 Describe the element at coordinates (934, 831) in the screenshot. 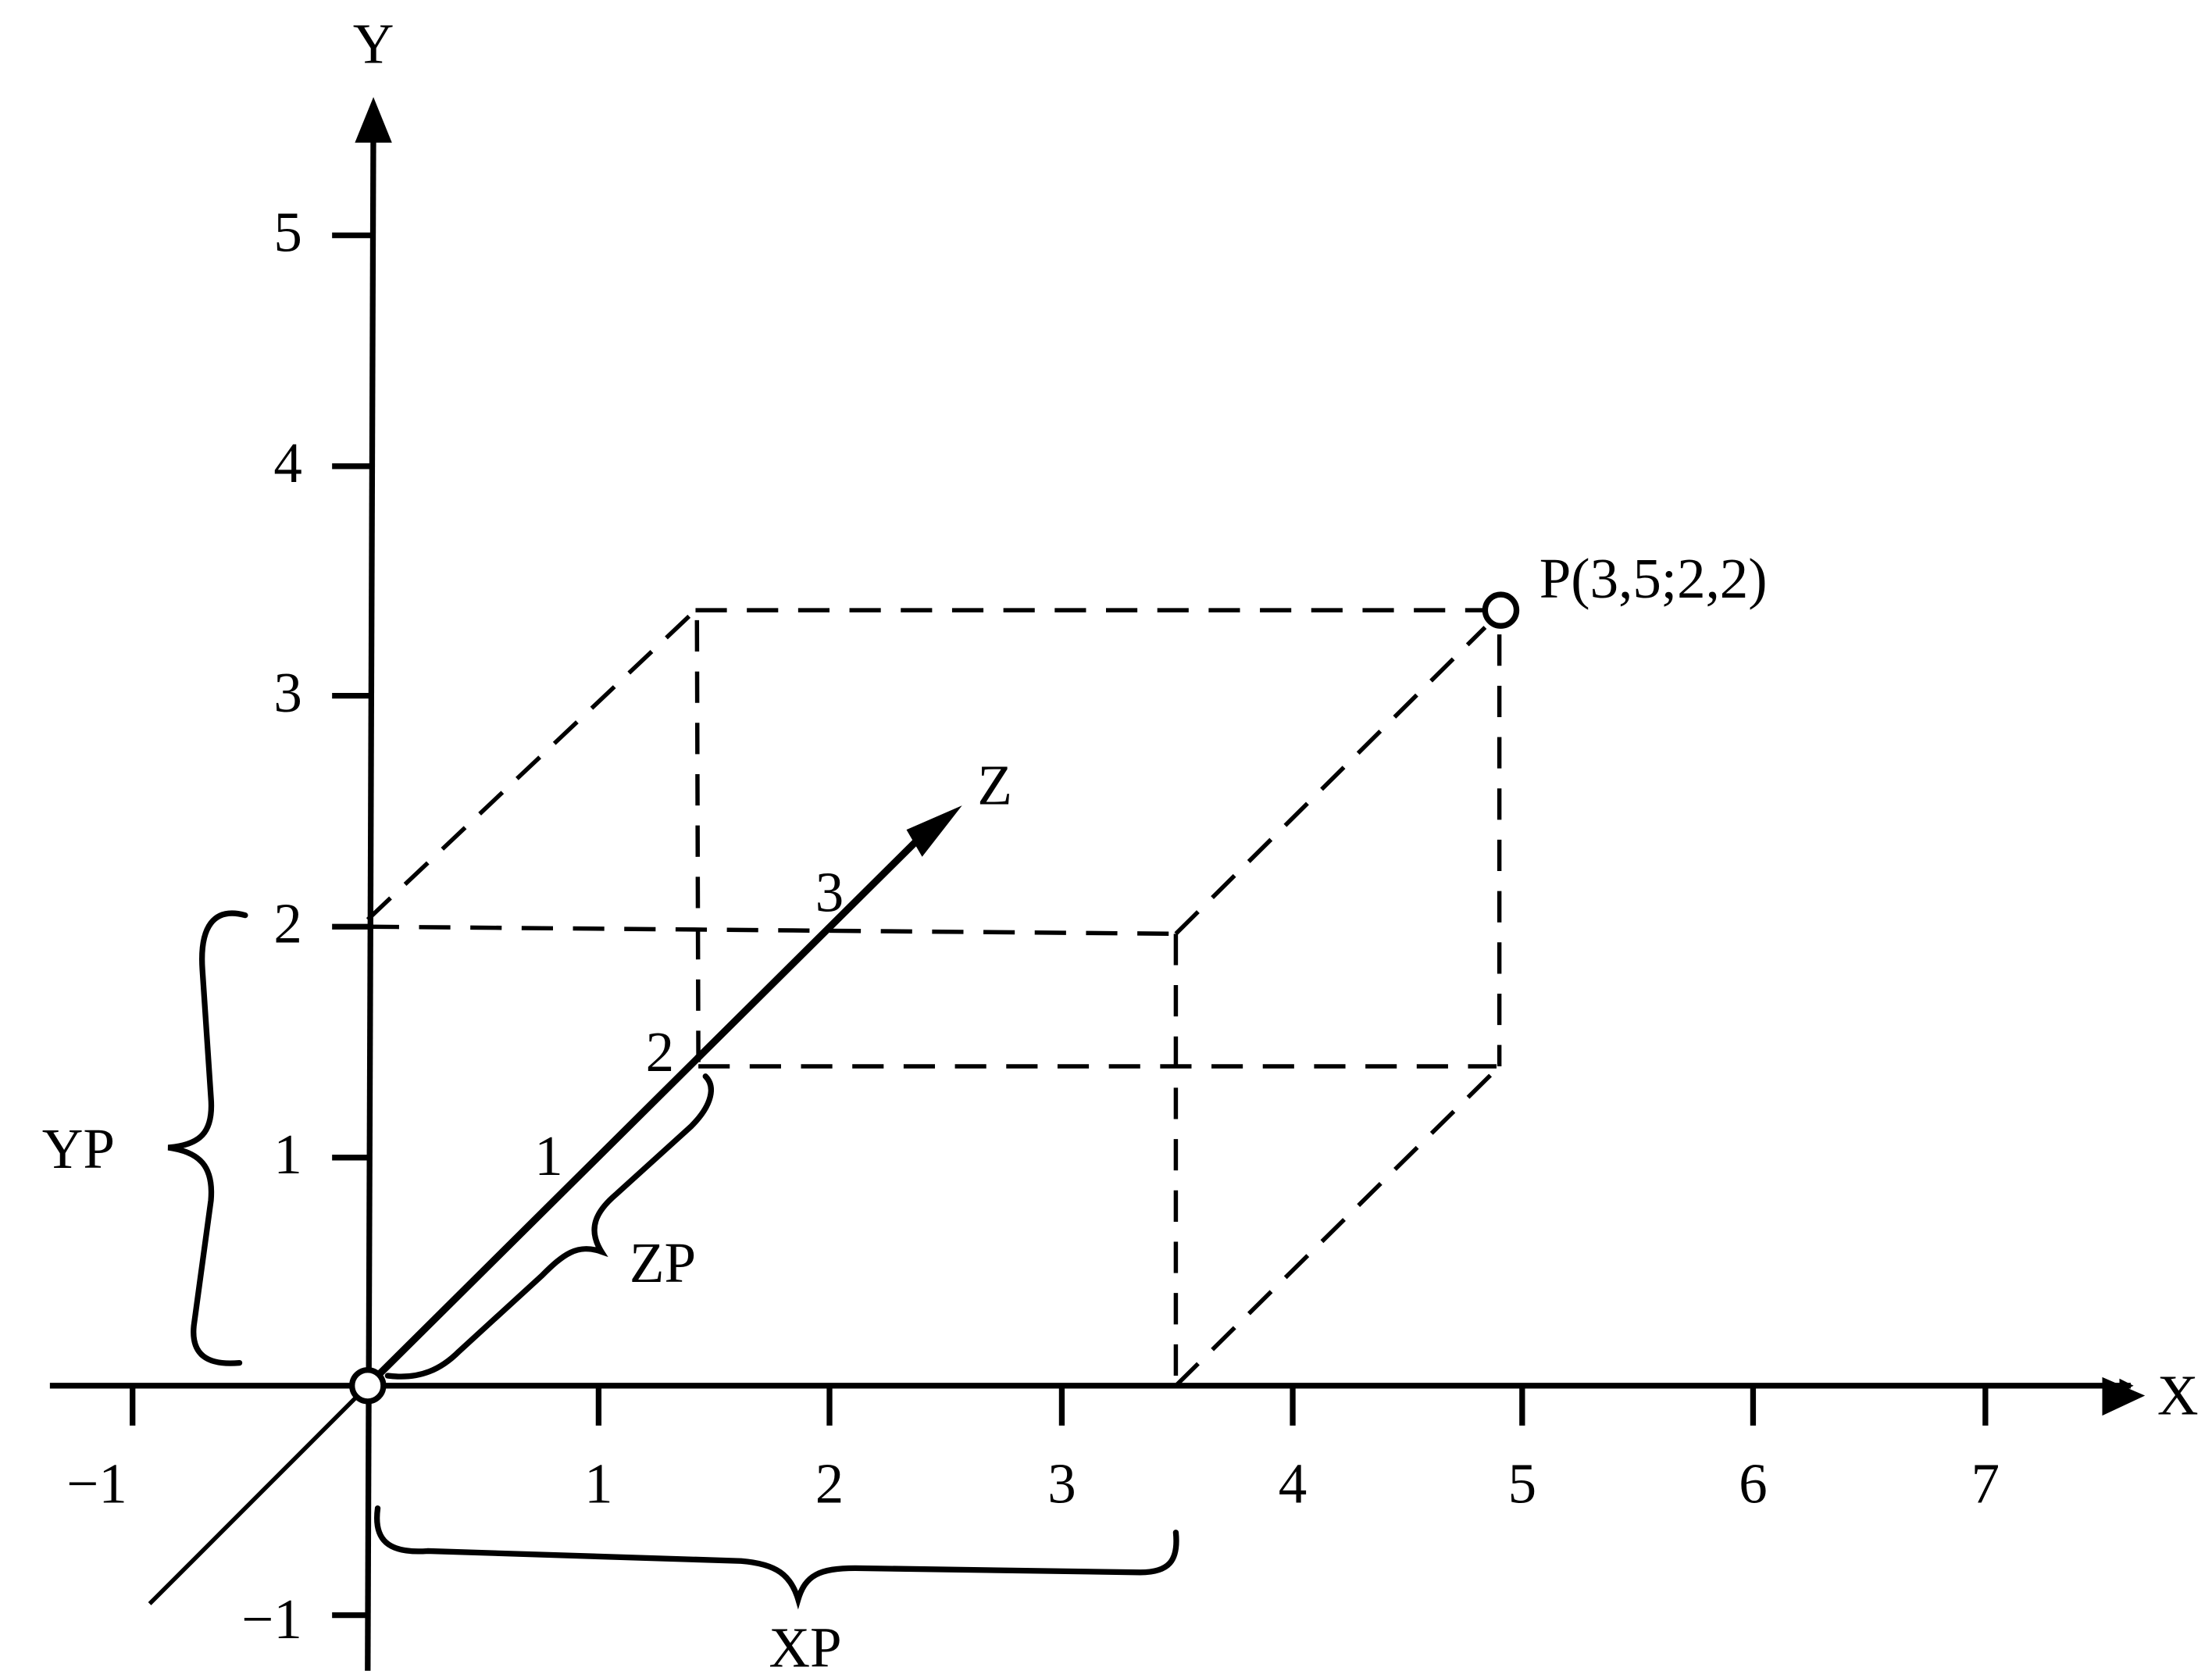

I see `z-arrow` at that location.